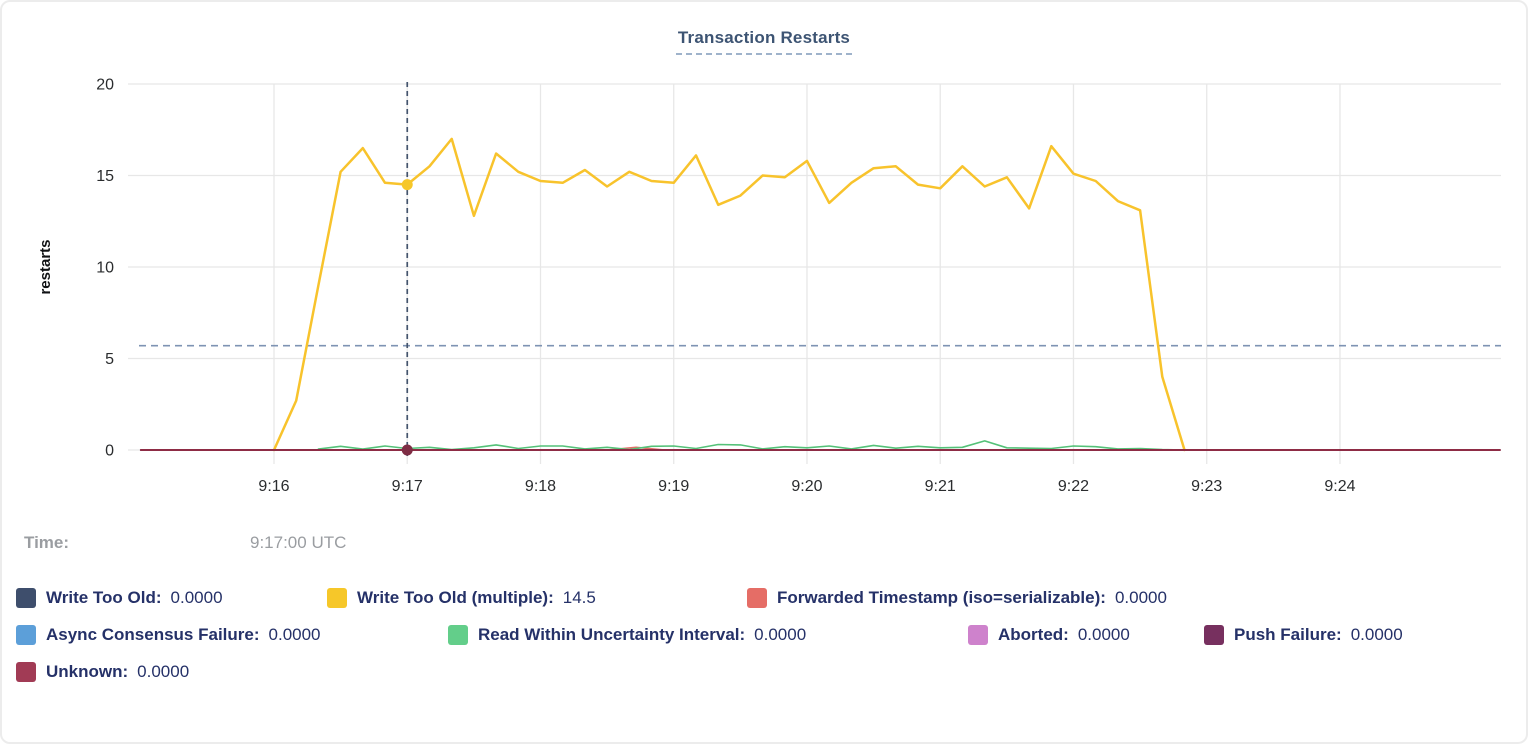 This screenshot has width=1528, height=744. What do you see at coordinates (104, 597) in the screenshot?
I see `legend-label: Write Too Old:` at bounding box center [104, 597].